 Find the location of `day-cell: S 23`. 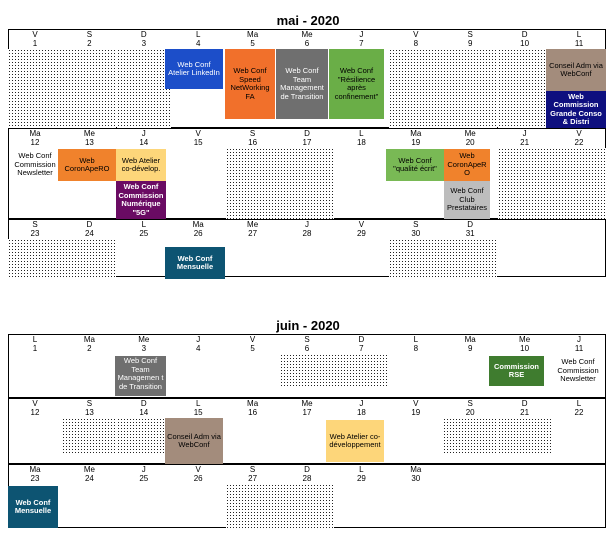

day-cell: S 23 is located at coordinates (35, 248).